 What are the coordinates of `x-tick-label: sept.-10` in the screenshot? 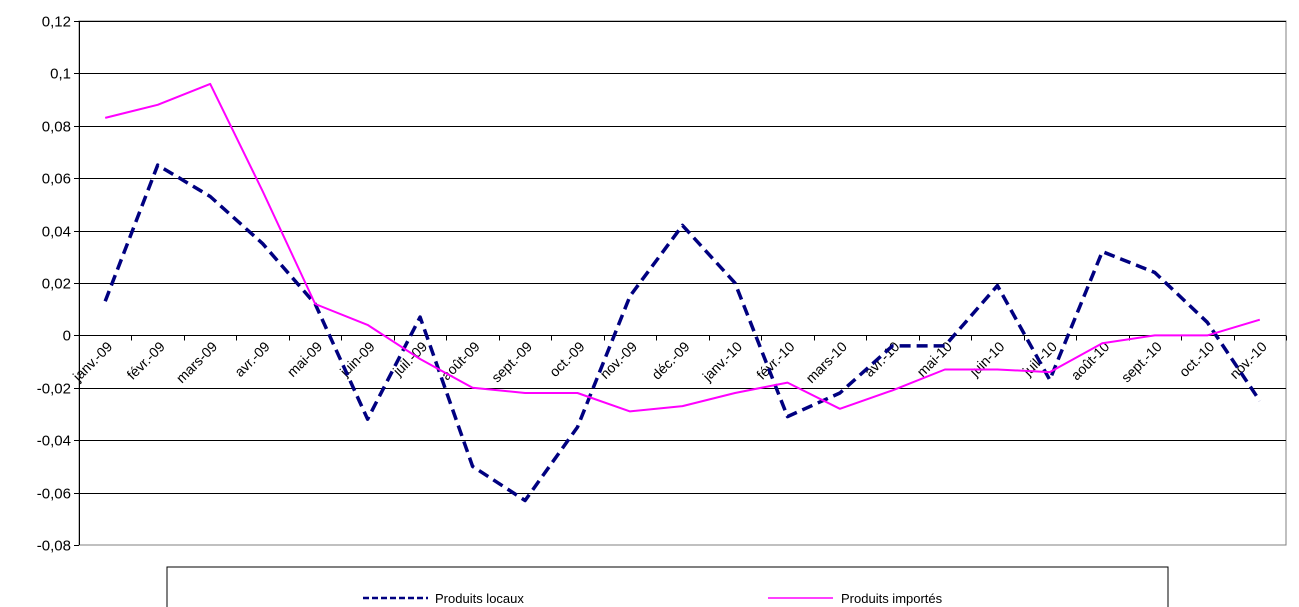 It's located at (1141, 361).